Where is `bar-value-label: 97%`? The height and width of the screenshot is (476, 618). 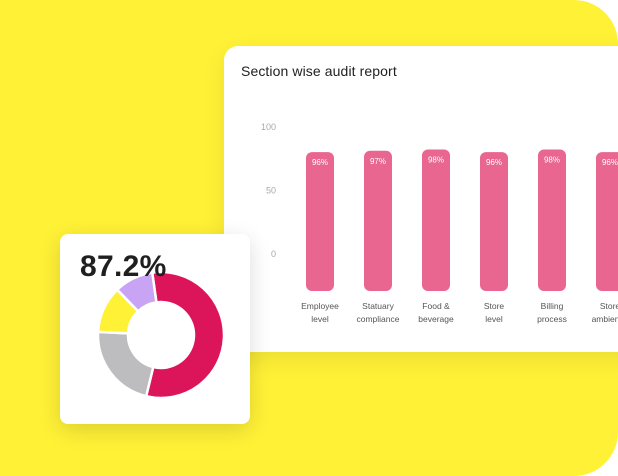
bar-value-label: 97% is located at coordinates (378, 161).